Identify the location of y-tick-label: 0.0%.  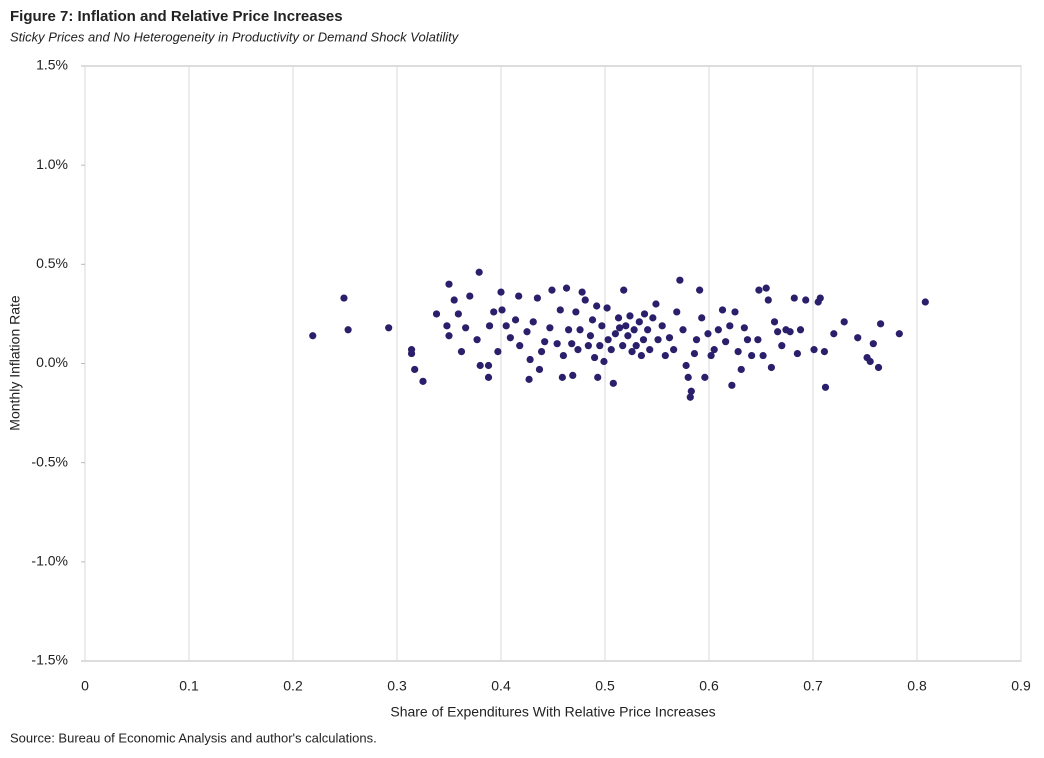
(52, 362).